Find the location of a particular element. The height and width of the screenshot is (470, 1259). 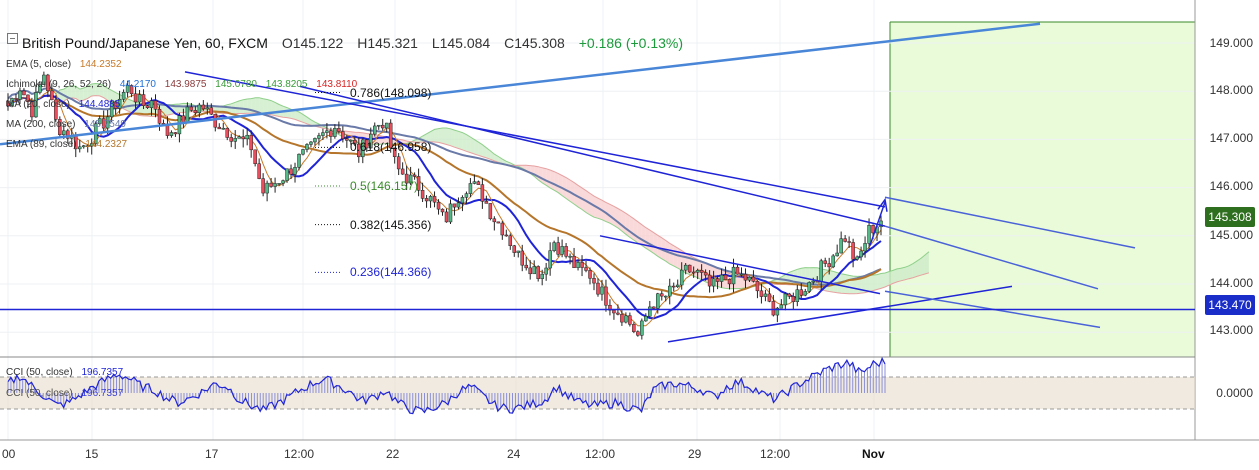

legend-ema5: EMA (5, close) 144.2352 is located at coordinates (64, 64).